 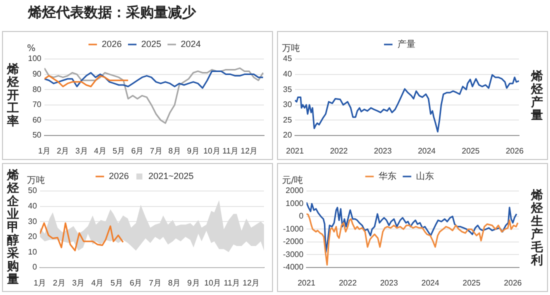 What do you see at coordinates (37, 73) in the screenshot?
I see `y-tick-label: 90` at bounding box center [37, 73].